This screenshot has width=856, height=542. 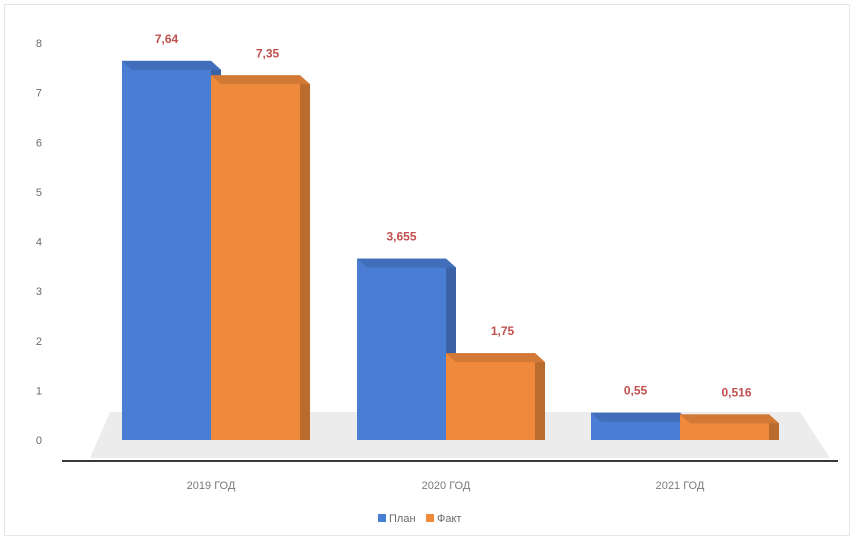 I want to click on data-label: 3,655, so click(x=401, y=237).